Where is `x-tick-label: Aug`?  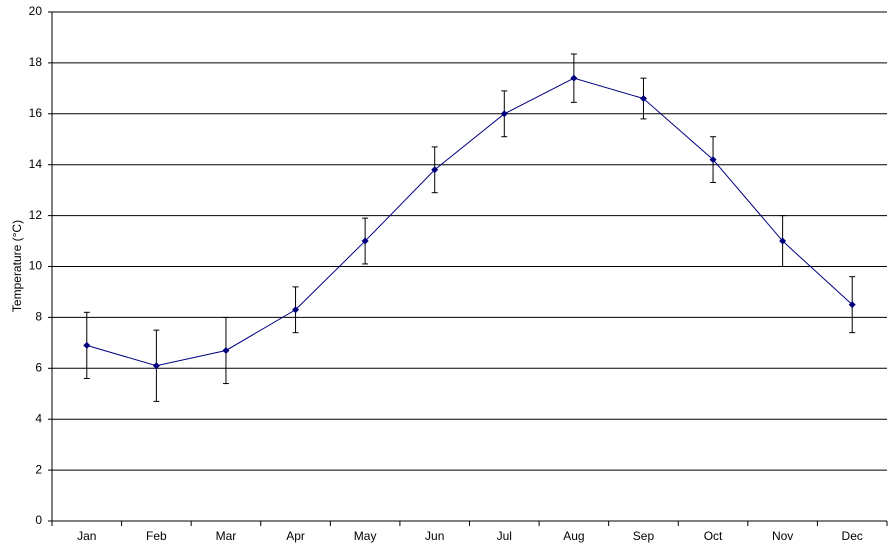 x-tick-label: Aug is located at coordinates (573, 536).